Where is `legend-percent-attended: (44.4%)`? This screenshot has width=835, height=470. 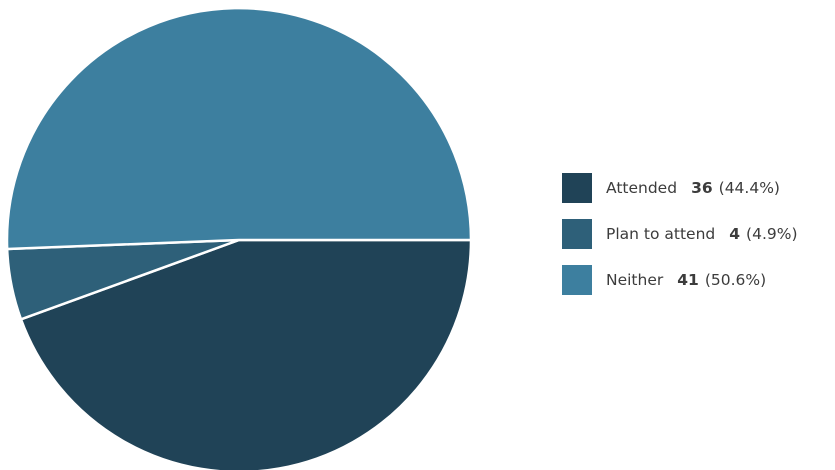 legend-percent-attended: (44.4%) is located at coordinates (749, 188).